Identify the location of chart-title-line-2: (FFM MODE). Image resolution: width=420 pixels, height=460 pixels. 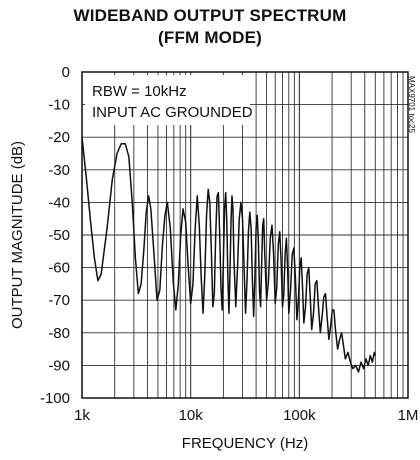
(210, 37).